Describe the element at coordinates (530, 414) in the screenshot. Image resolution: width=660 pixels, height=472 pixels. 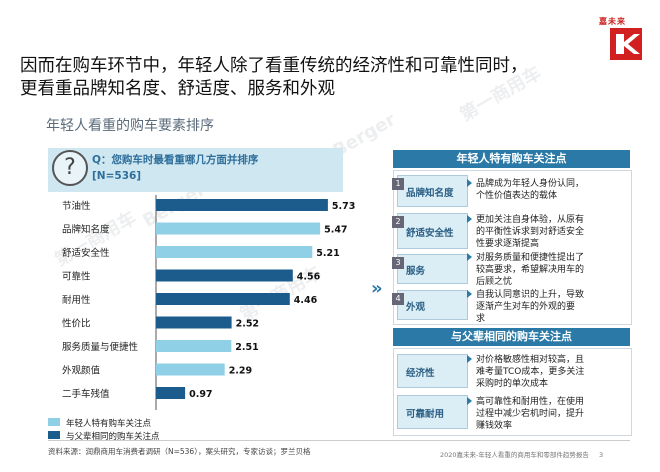
I see `desc-line: 过程中减少宕机时间，提升` at that location.